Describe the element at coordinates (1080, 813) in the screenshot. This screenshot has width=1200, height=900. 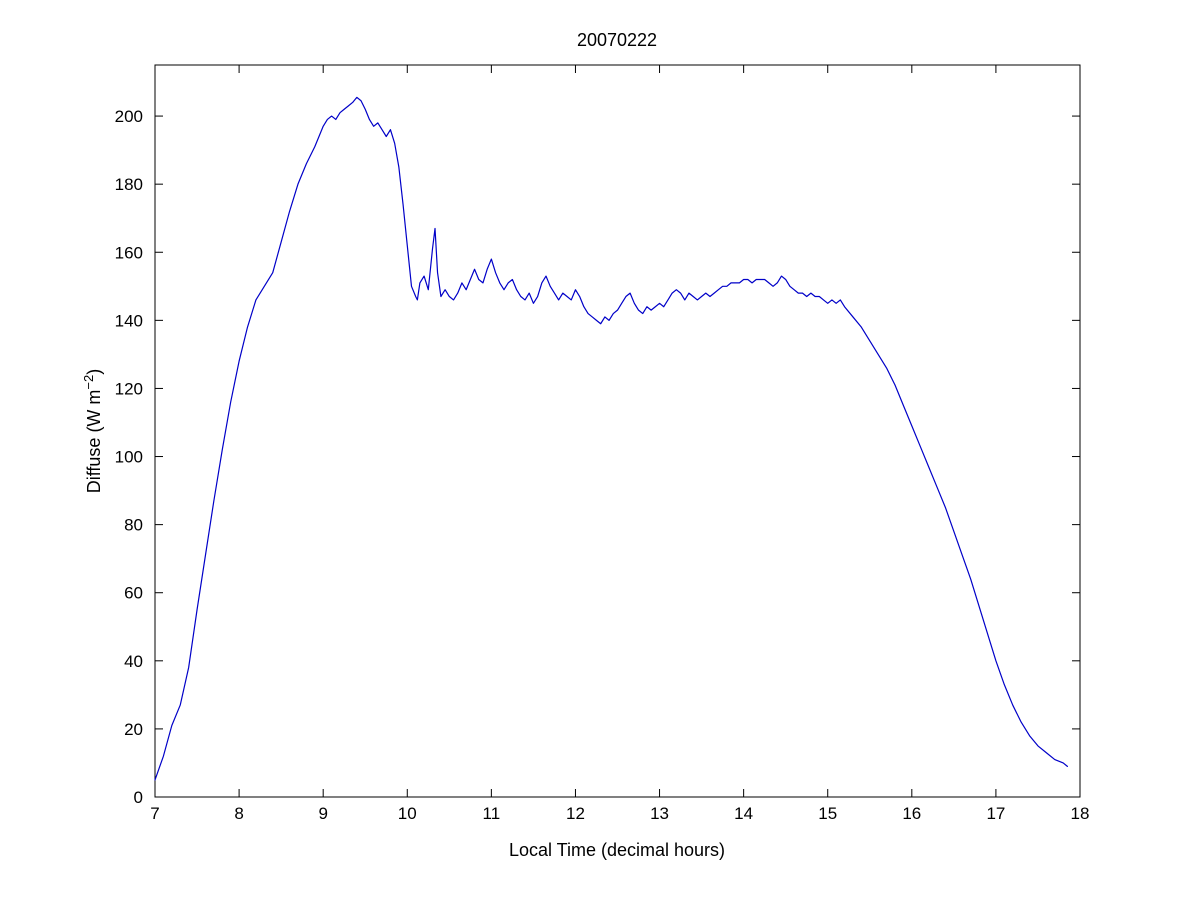
I see `x-tick-label: 18` at that location.